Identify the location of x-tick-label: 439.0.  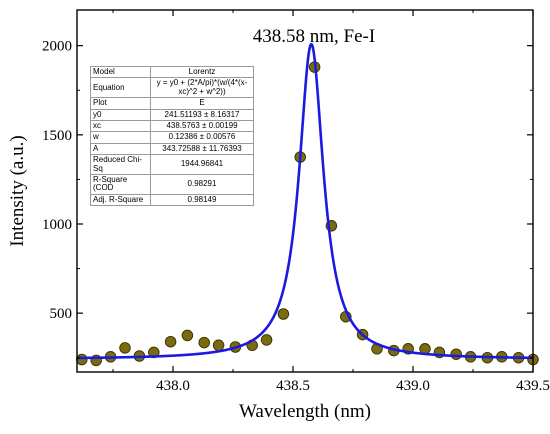
(413, 386).